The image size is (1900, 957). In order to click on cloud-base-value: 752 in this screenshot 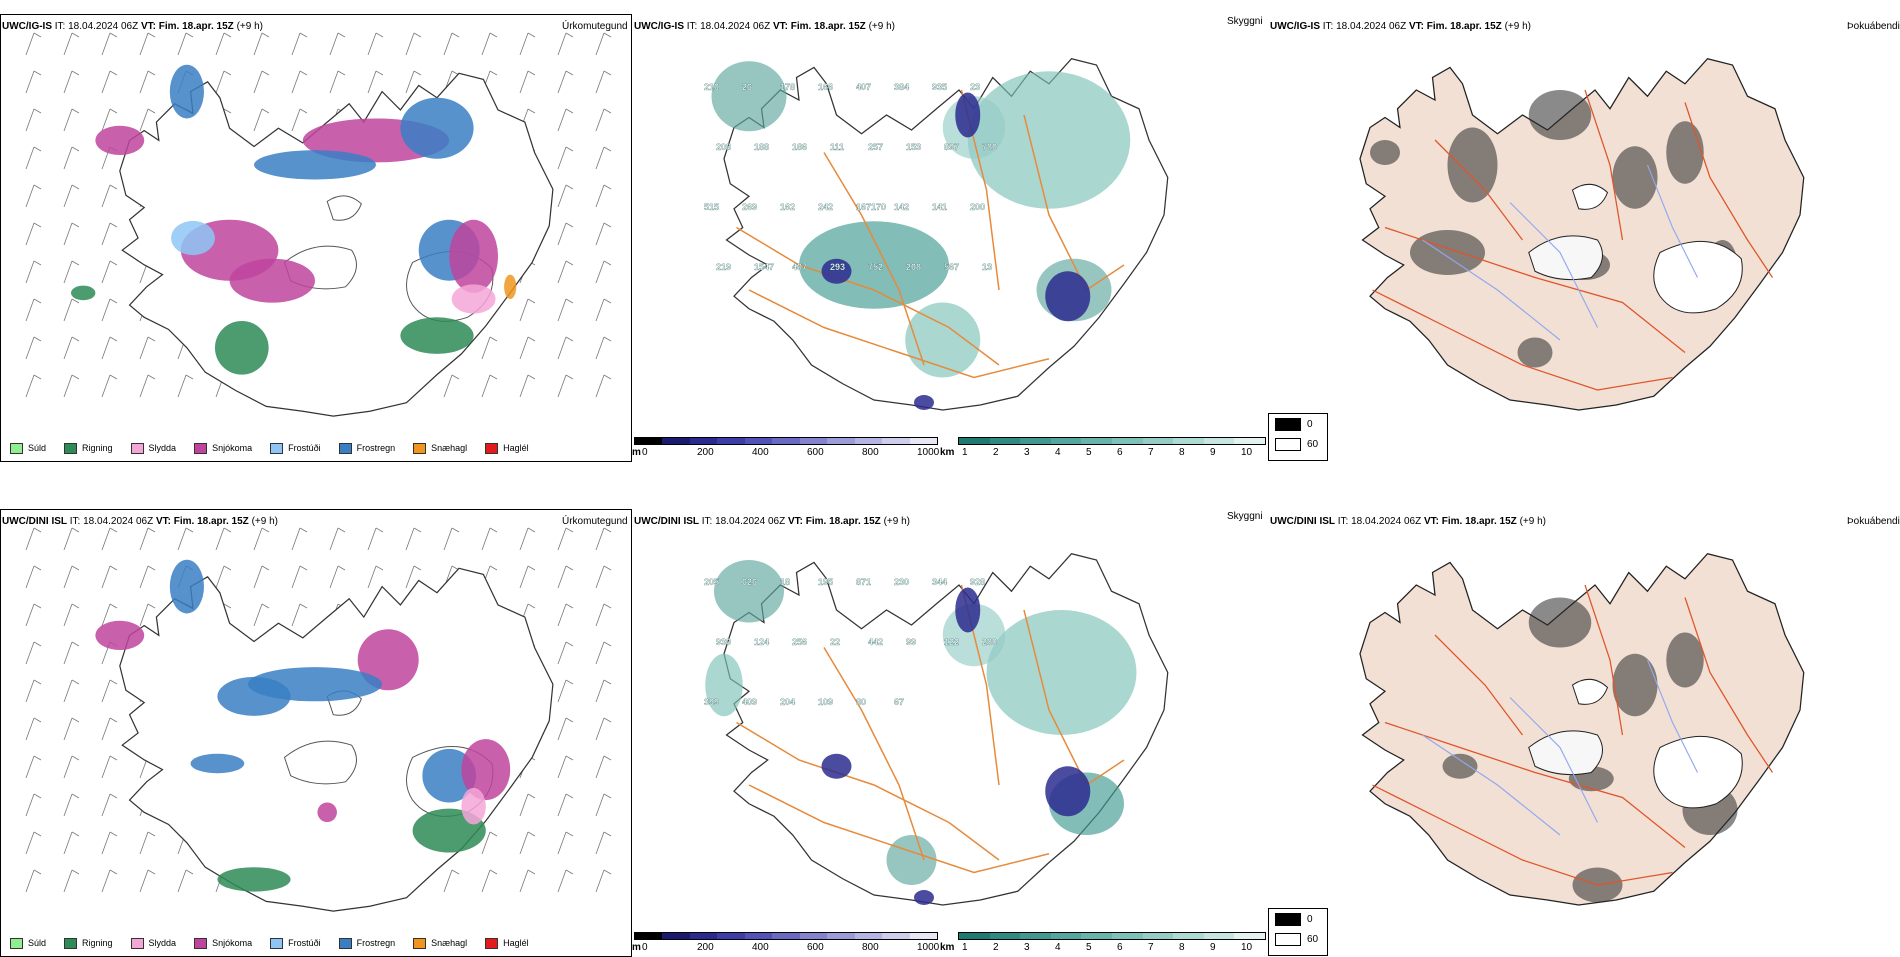, I will do `click(875, 267)`.